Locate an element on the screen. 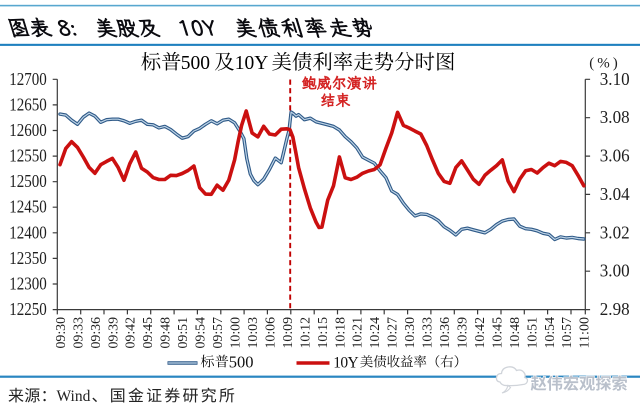 The image size is (640, 410). svg-text: 10:39 is located at coordinates (463, 333).